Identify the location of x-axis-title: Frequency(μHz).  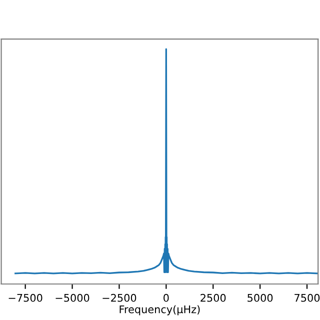
(160, 310).